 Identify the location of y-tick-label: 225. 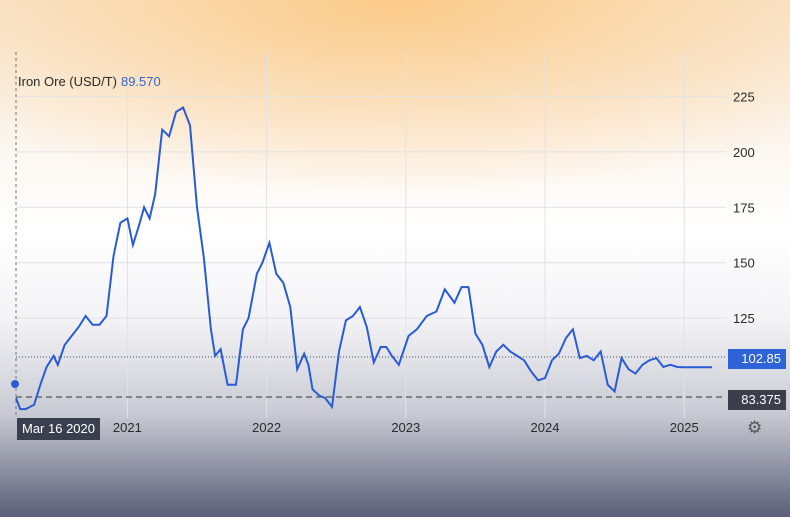
(744, 96).